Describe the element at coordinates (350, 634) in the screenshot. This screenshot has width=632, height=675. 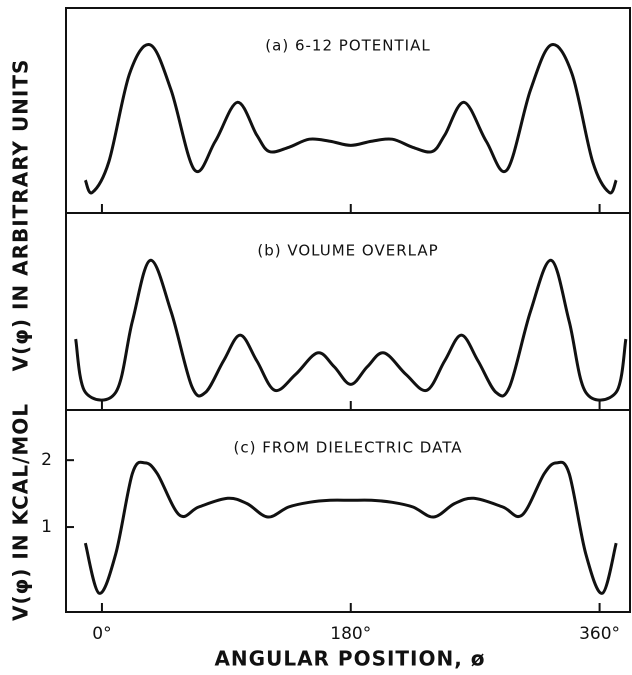
I see `x-tick-label: 180°` at that location.